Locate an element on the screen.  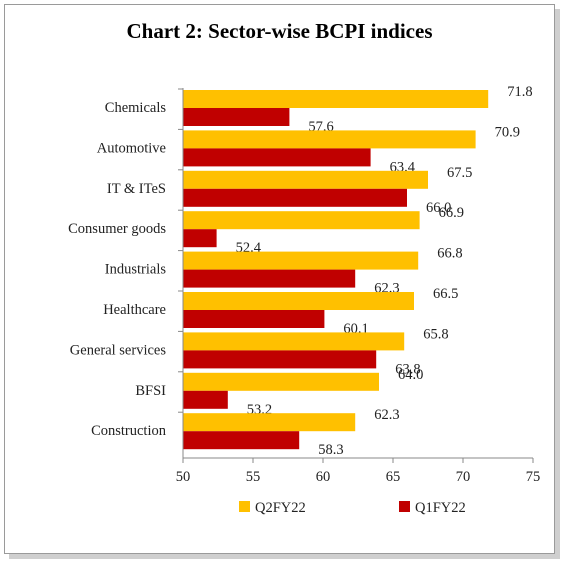
data-label: 67.5 is located at coordinates (459, 173).